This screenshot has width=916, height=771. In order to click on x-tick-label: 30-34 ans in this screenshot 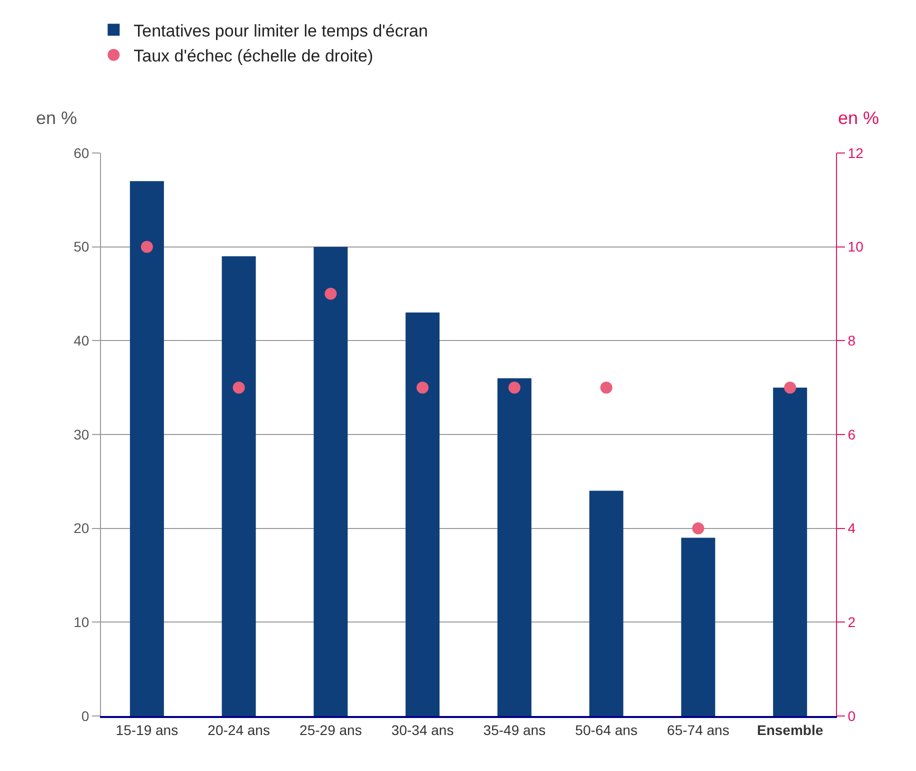, I will do `click(422, 730)`.